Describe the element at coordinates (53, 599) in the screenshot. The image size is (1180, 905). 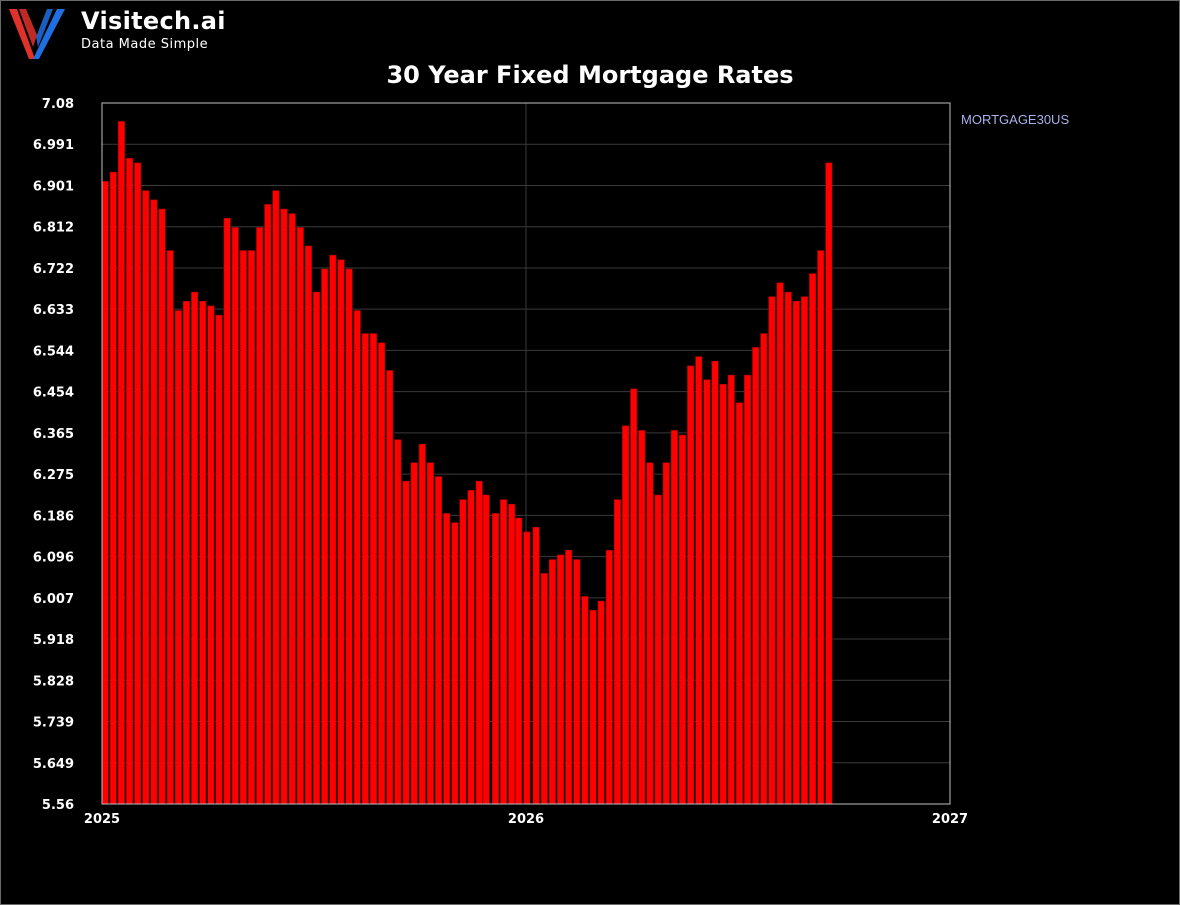
I see `y-tick-label: 6.007` at that location.